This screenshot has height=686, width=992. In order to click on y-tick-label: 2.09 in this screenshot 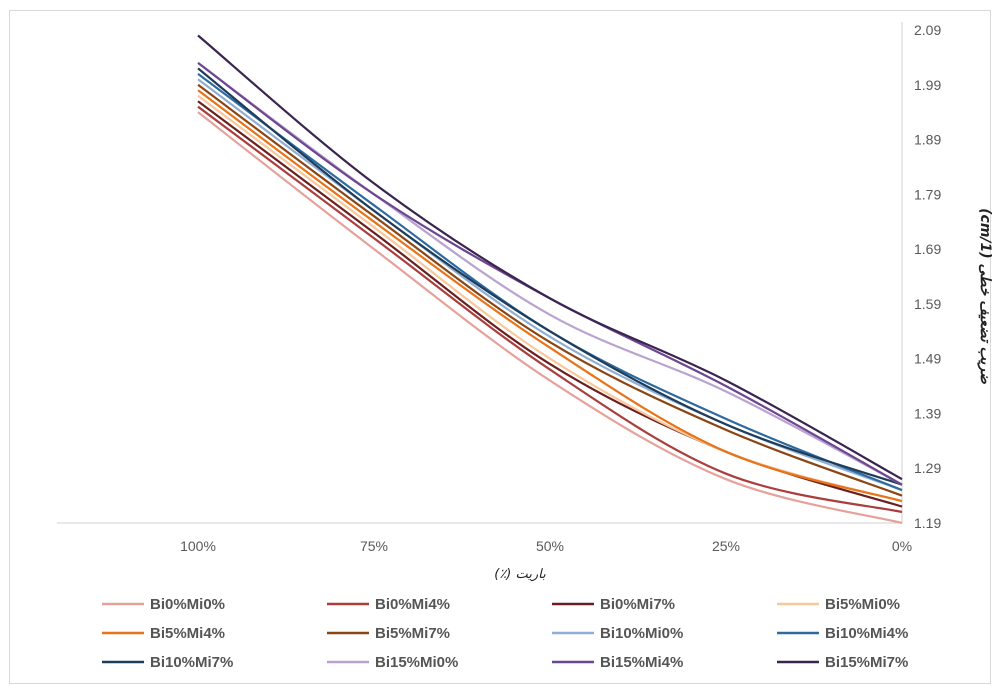, I will do `click(927, 30)`.